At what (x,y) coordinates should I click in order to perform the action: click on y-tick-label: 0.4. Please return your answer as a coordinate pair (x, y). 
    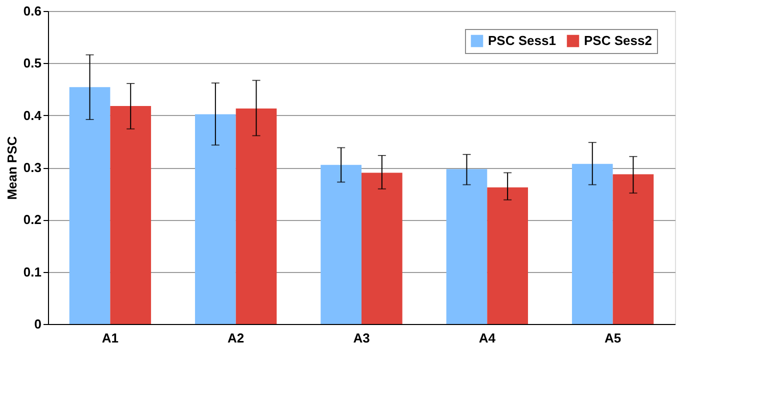
    Looking at the image, I should click on (32, 115).